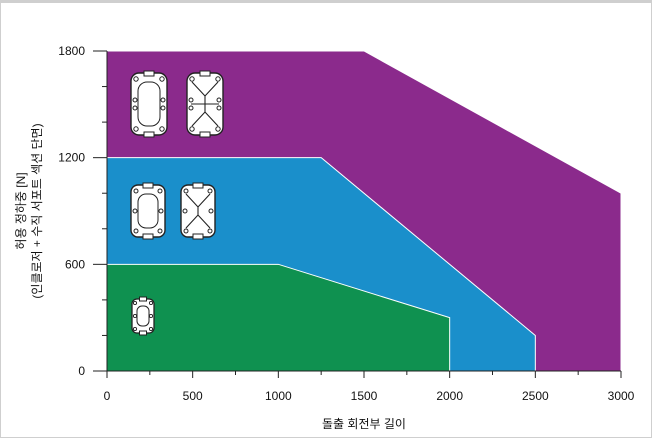  I want to click on y-tick-label-600: 600, so click(75, 264).